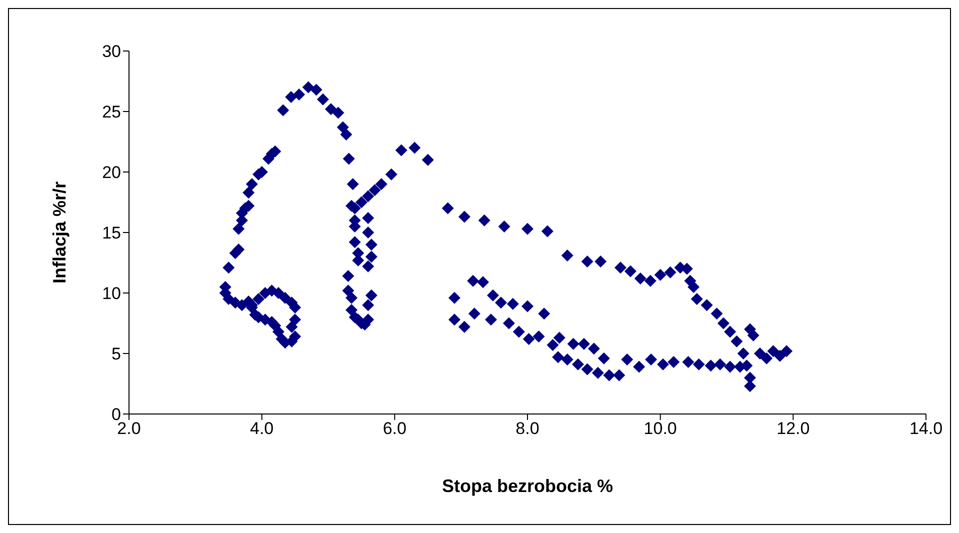  Describe the element at coordinates (262, 428) in the screenshot. I see `x-tick-label: 4.0` at that location.